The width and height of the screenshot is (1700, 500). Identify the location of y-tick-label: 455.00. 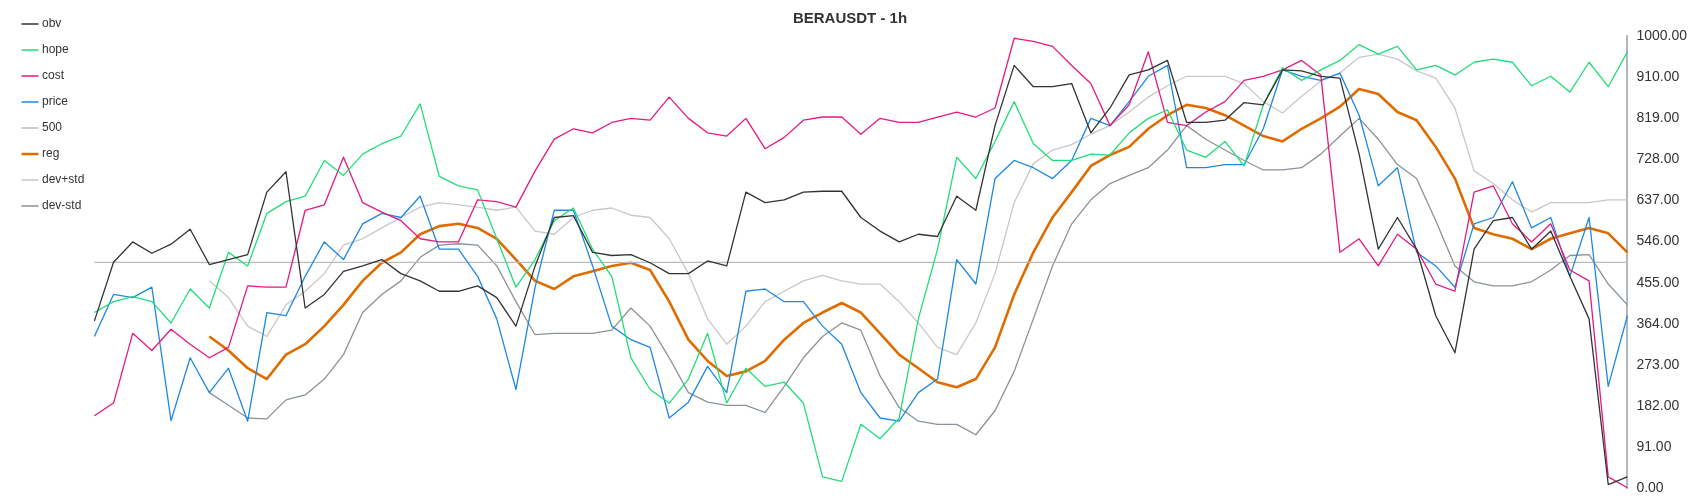
(1658, 281).